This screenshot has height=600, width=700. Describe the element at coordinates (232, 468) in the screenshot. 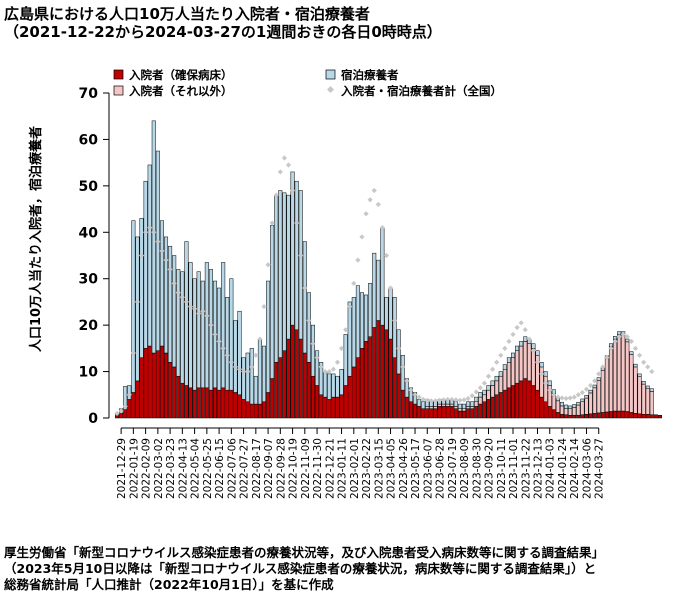

I see `x-tick-label: 2022-07-06` at that location.